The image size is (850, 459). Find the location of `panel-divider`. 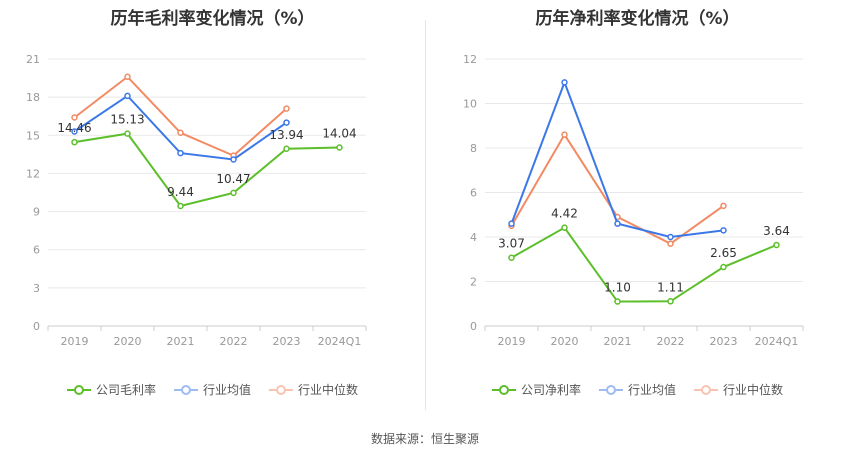

panel-divider is located at coordinates (425, 215).